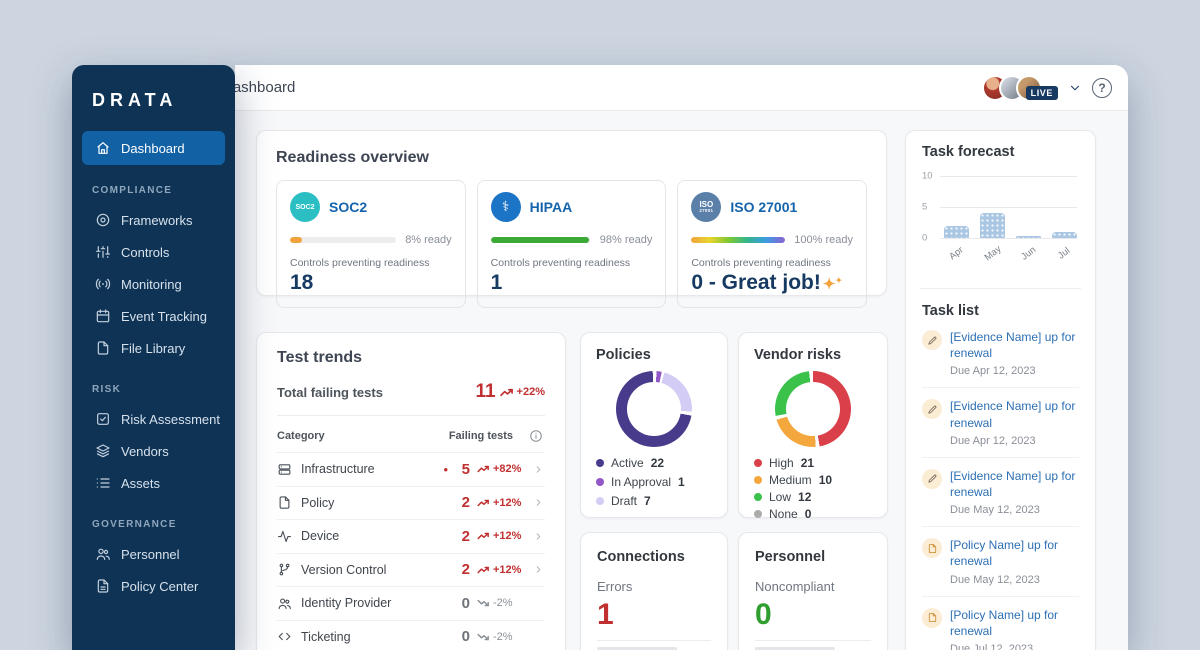 The image size is (1200, 650). What do you see at coordinates (103, 316) in the screenshot?
I see `calendar-icon` at bounding box center [103, 316].